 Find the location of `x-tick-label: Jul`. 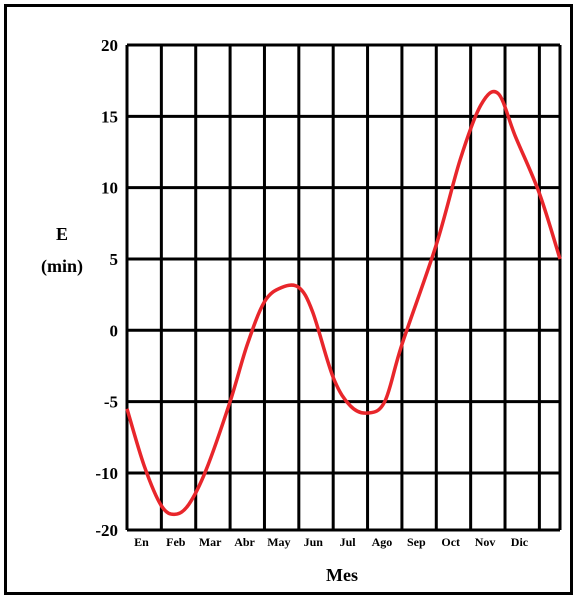

x-tick-label: Jul is located at coordinates (348, 542).